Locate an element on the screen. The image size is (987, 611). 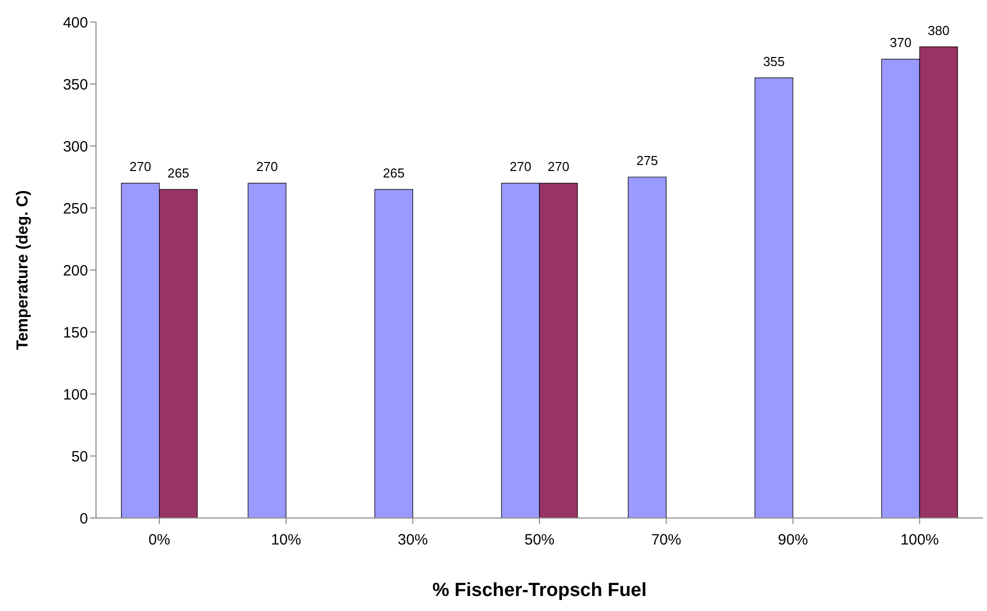
y-tick-label: 100 is located at coordinates (75, 395).